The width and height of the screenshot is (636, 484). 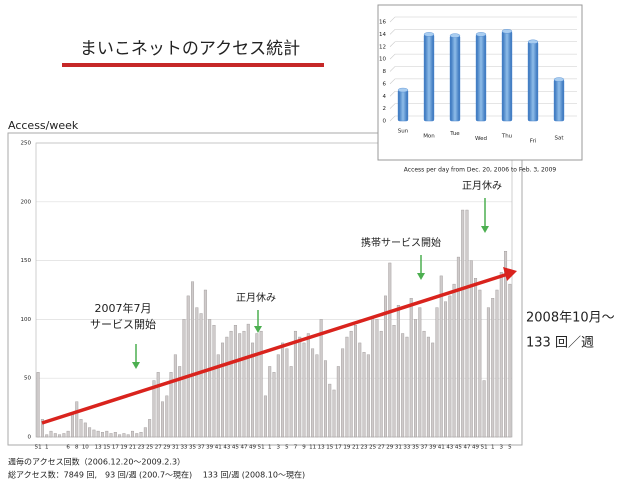 I want to click on x-tick-label: 29, so click(x=166, y=448).